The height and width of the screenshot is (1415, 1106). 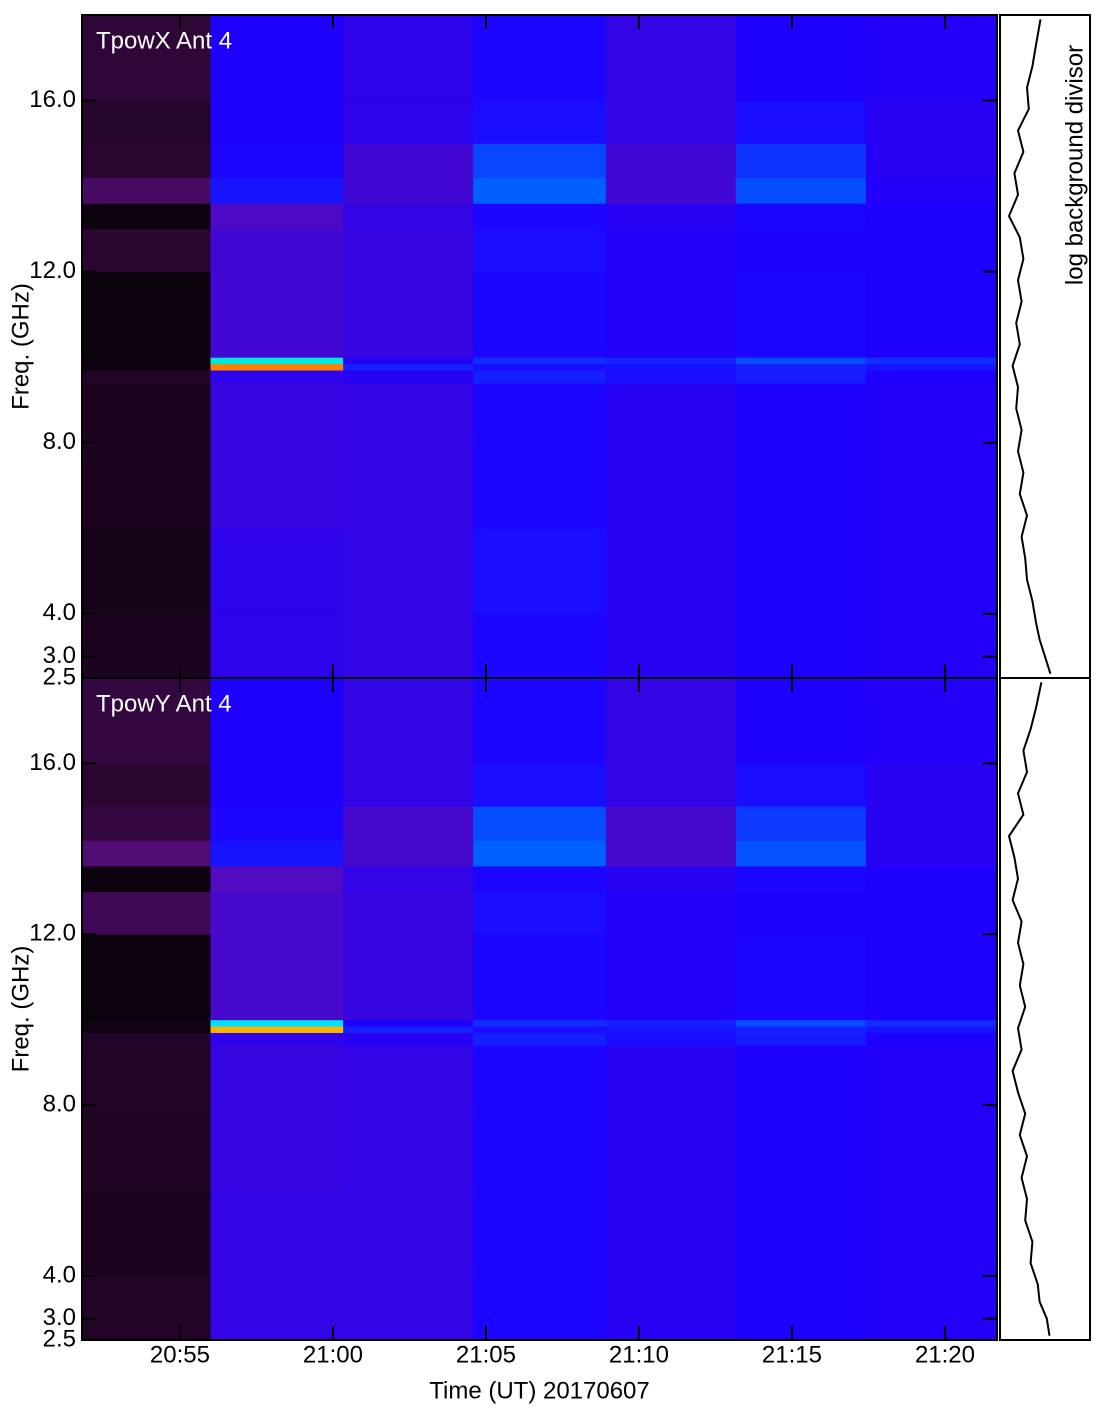 What do you see at coordinates (180, 1354) in the screenshot?
I see `x-tick-label: 20:55` at bounding box center [180, 1354].